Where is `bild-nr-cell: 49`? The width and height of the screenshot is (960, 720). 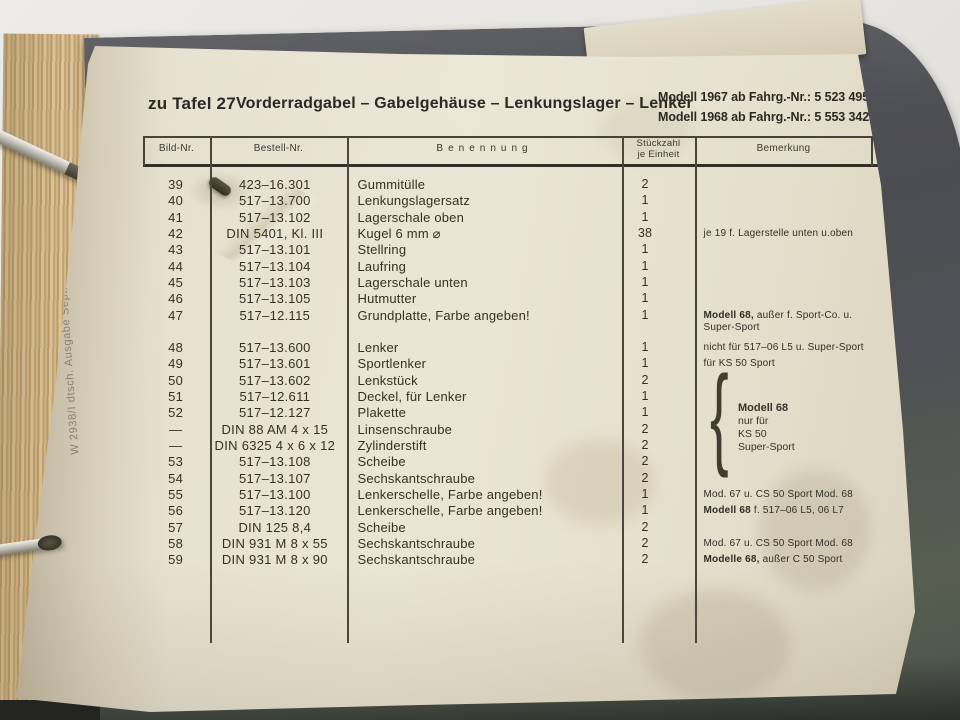 bild-nr-cell: 49 is located at coordinates (176, 364).